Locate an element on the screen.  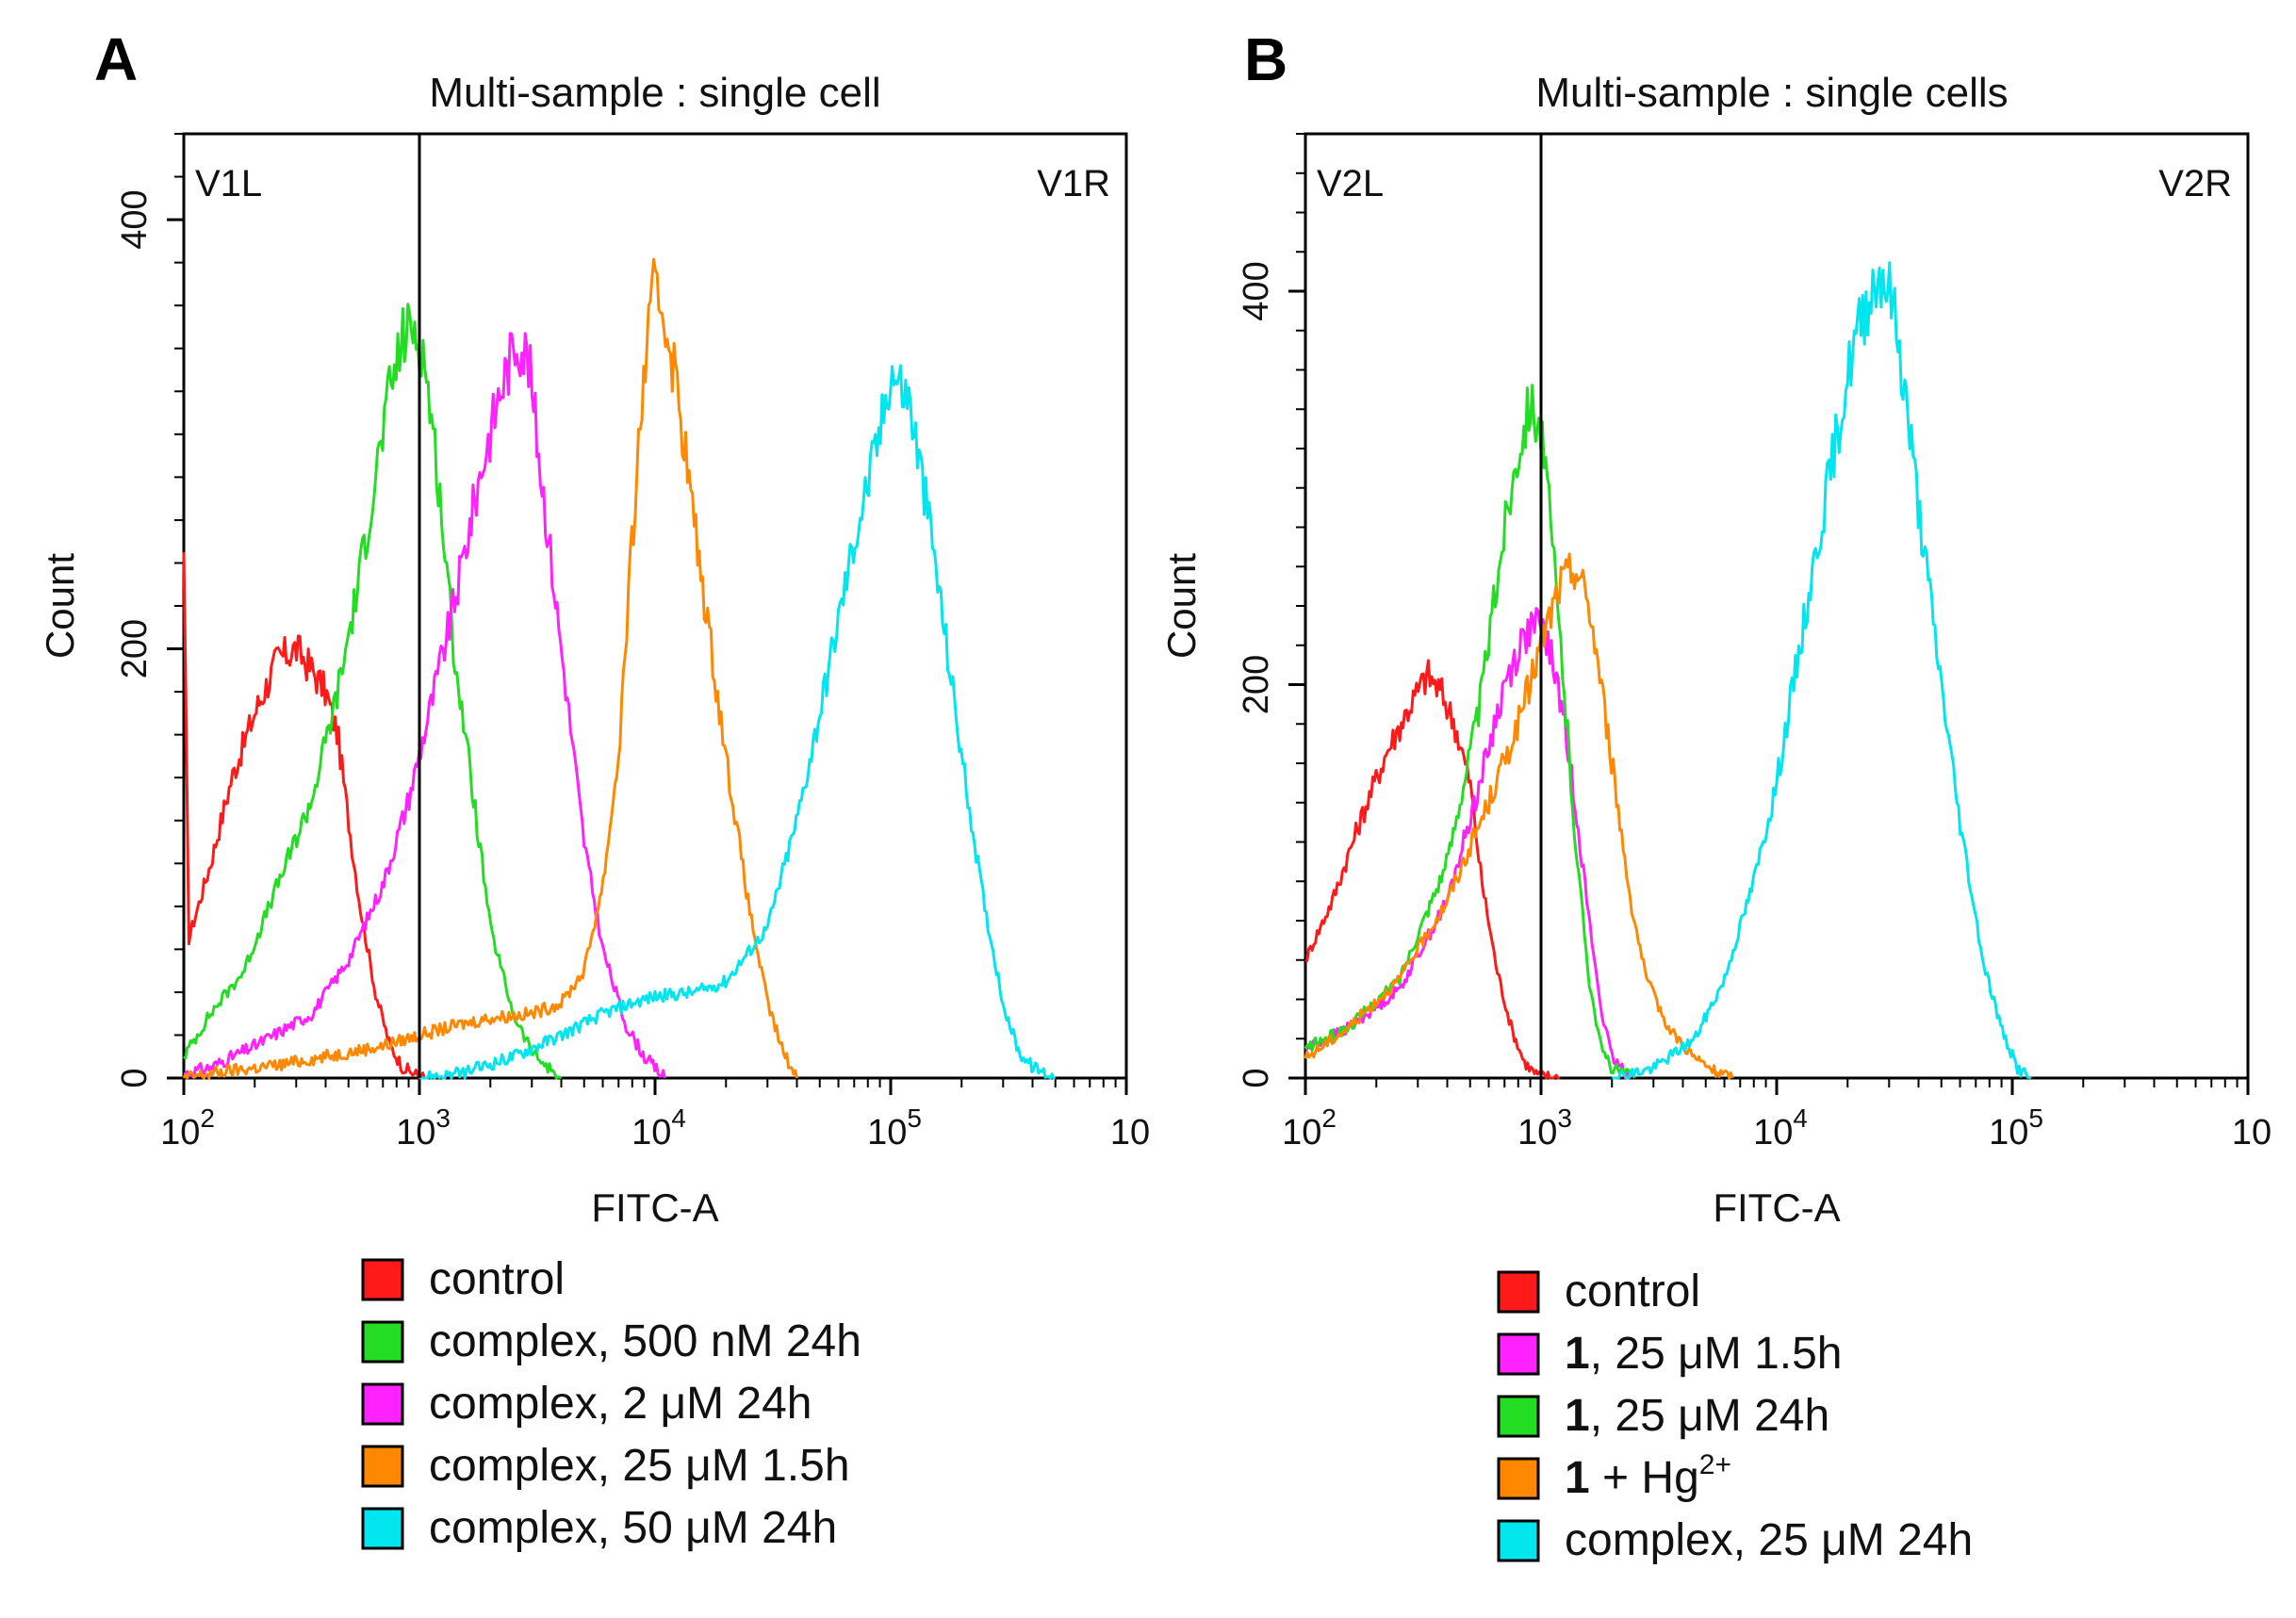
panel-b-y-tick-labels: 0 200 400 is located at coordinates (1256, 674).